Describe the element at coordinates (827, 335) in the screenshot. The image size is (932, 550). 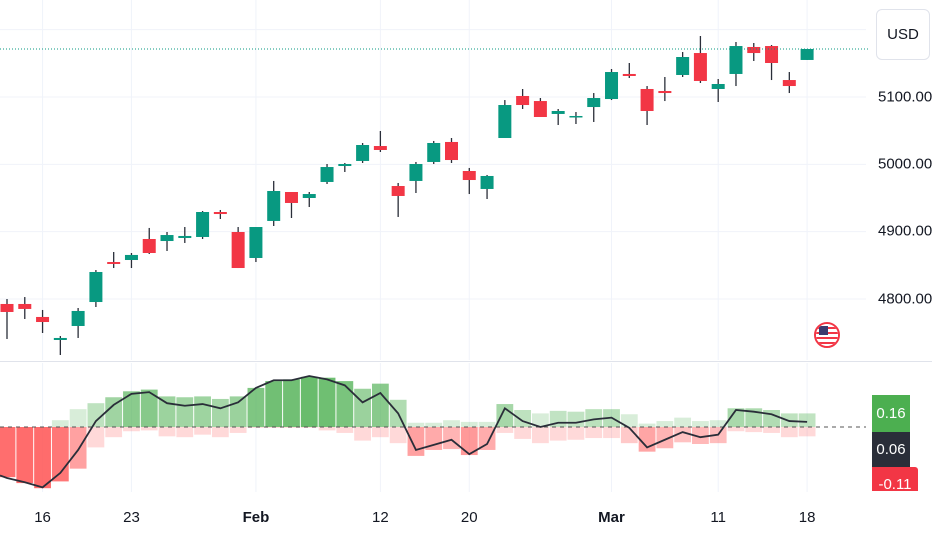
I see `us-flag-icon` at that location.